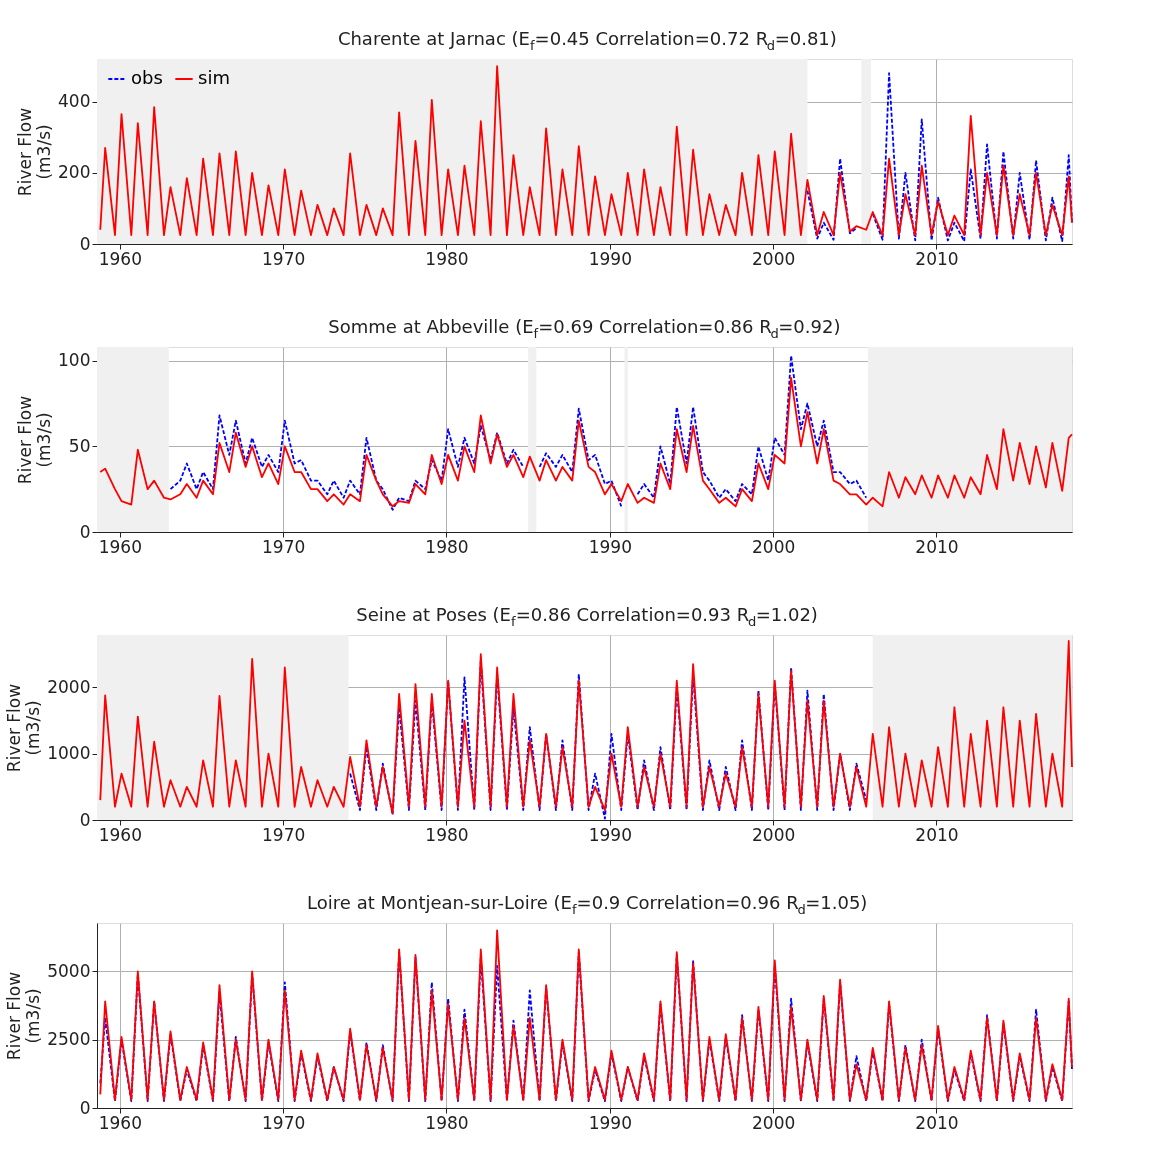 This screenshot has width=1160, height=1157. What do you see at coordinates (147, 77) in the screenshot?
I see `legend-label: obs` at bounding box center [147, 77].